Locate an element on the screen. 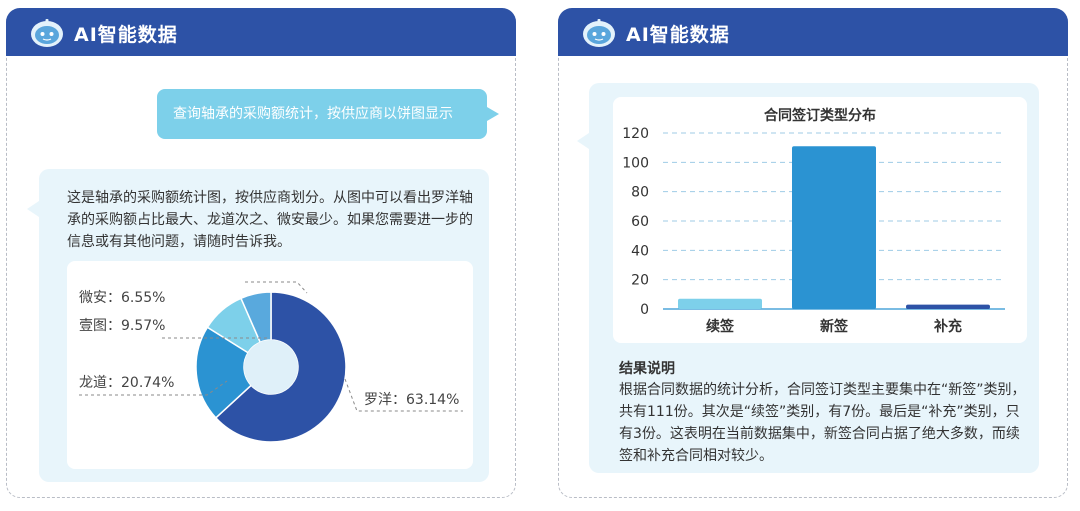  y-tick-label: 80 is located at coordinates (640, 193).